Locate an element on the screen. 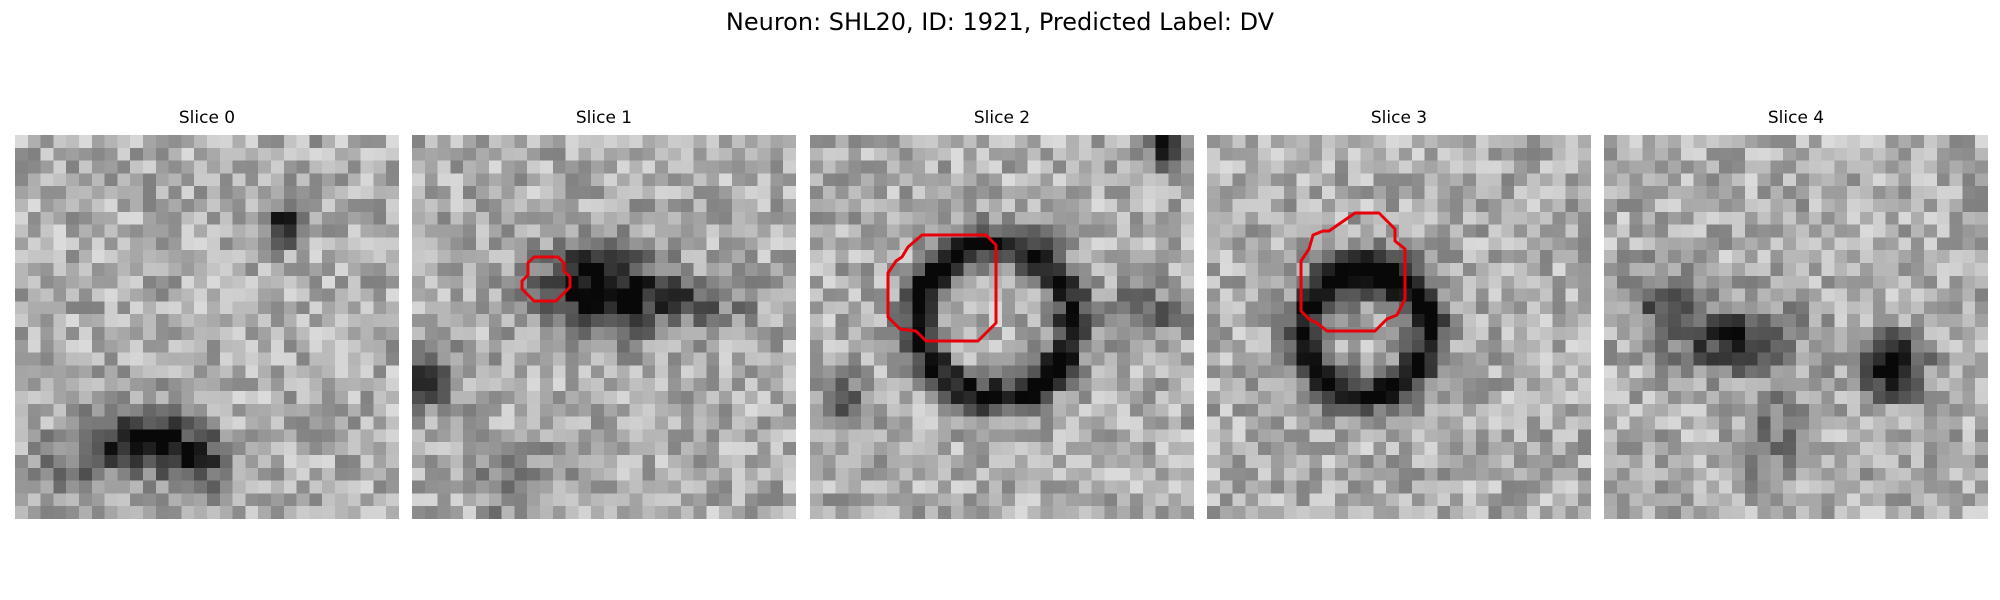 Image resolution: width=2000 pixels, height=600 pixels. slice-title-2: Slice 2 is located at coordinates (1002, 118).